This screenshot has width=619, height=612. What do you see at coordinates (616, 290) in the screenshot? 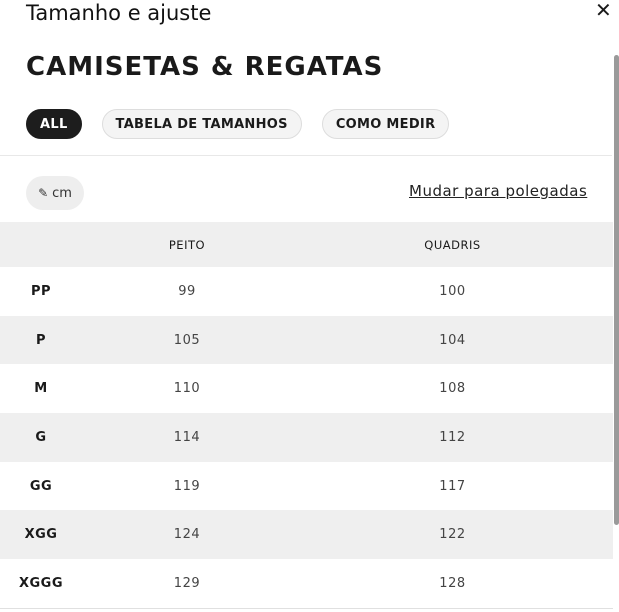
I see `scrollbar` at bounding box center [616, 290].